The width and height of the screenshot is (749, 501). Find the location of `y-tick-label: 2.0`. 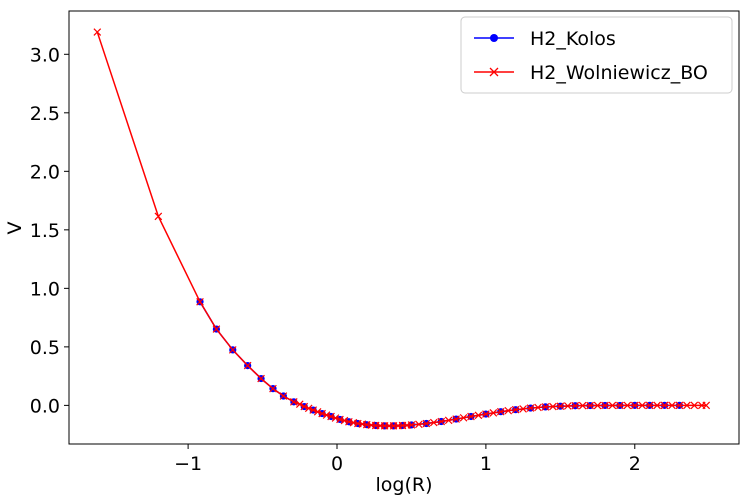

y-tick-label: 2.0 is located at coordinates (45, 172).